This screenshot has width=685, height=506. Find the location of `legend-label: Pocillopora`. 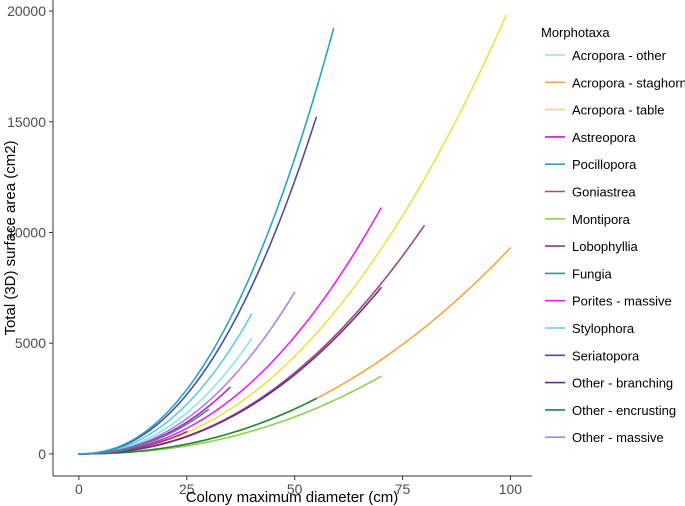

legend-label: Pocillopora is located at coordinates (604, 164).